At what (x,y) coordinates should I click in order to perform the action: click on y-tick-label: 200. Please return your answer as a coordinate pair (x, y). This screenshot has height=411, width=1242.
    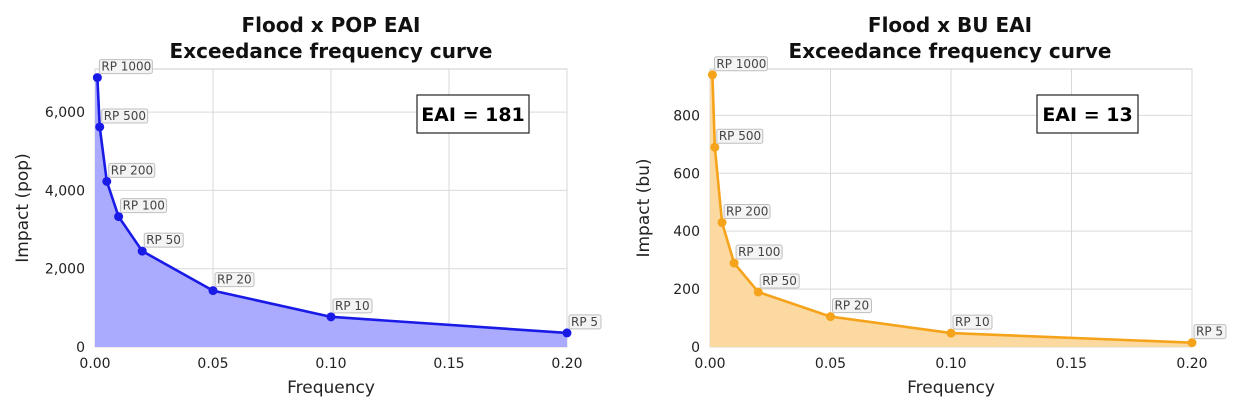
    Looking at the image, I should click on (686, 290).